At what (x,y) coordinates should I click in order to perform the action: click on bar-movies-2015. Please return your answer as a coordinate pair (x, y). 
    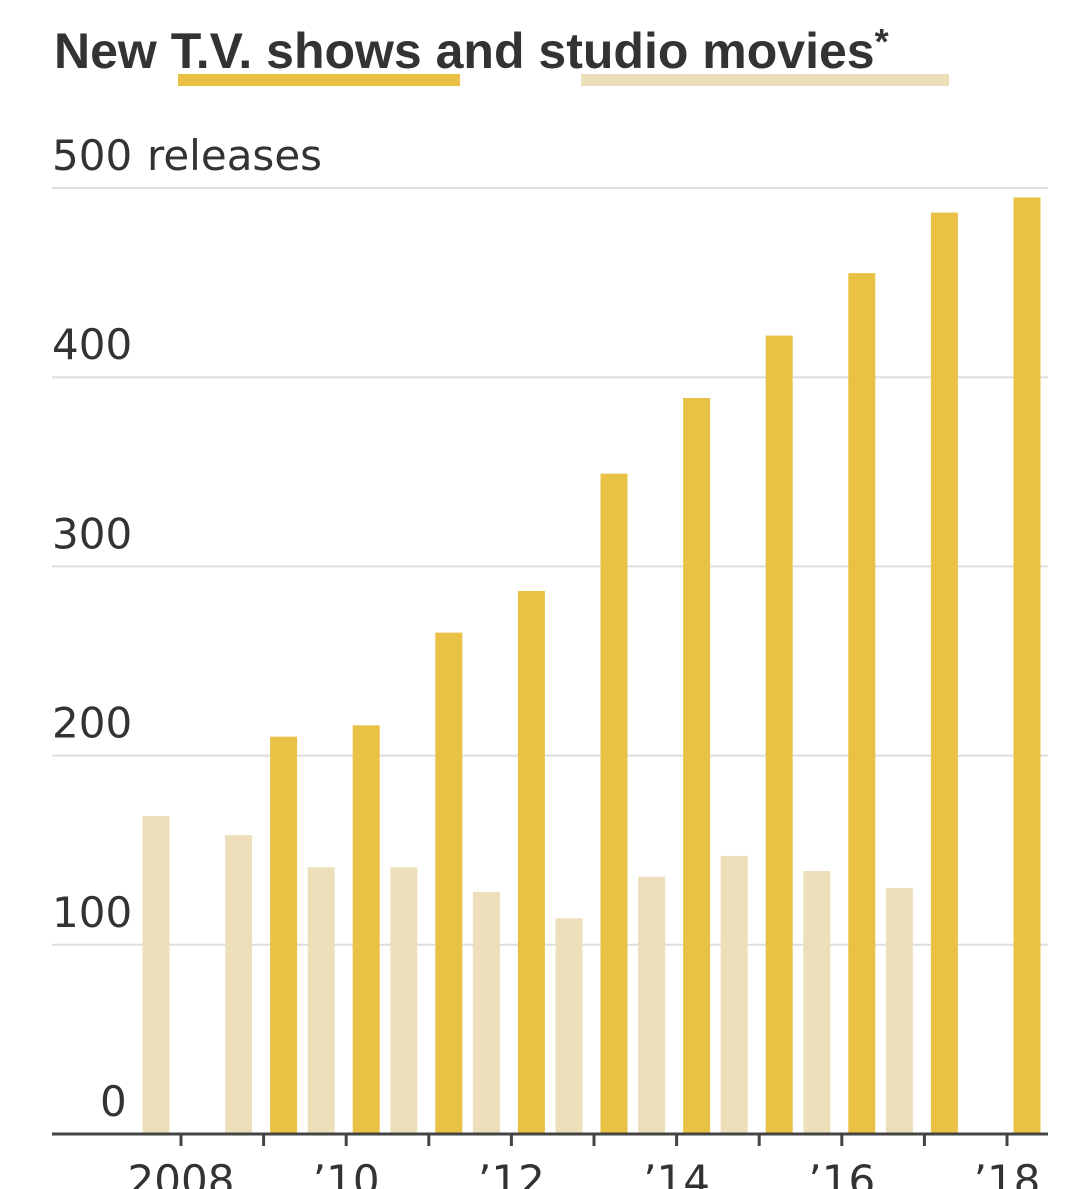
    Looking at the image, I should click on (734, 994).